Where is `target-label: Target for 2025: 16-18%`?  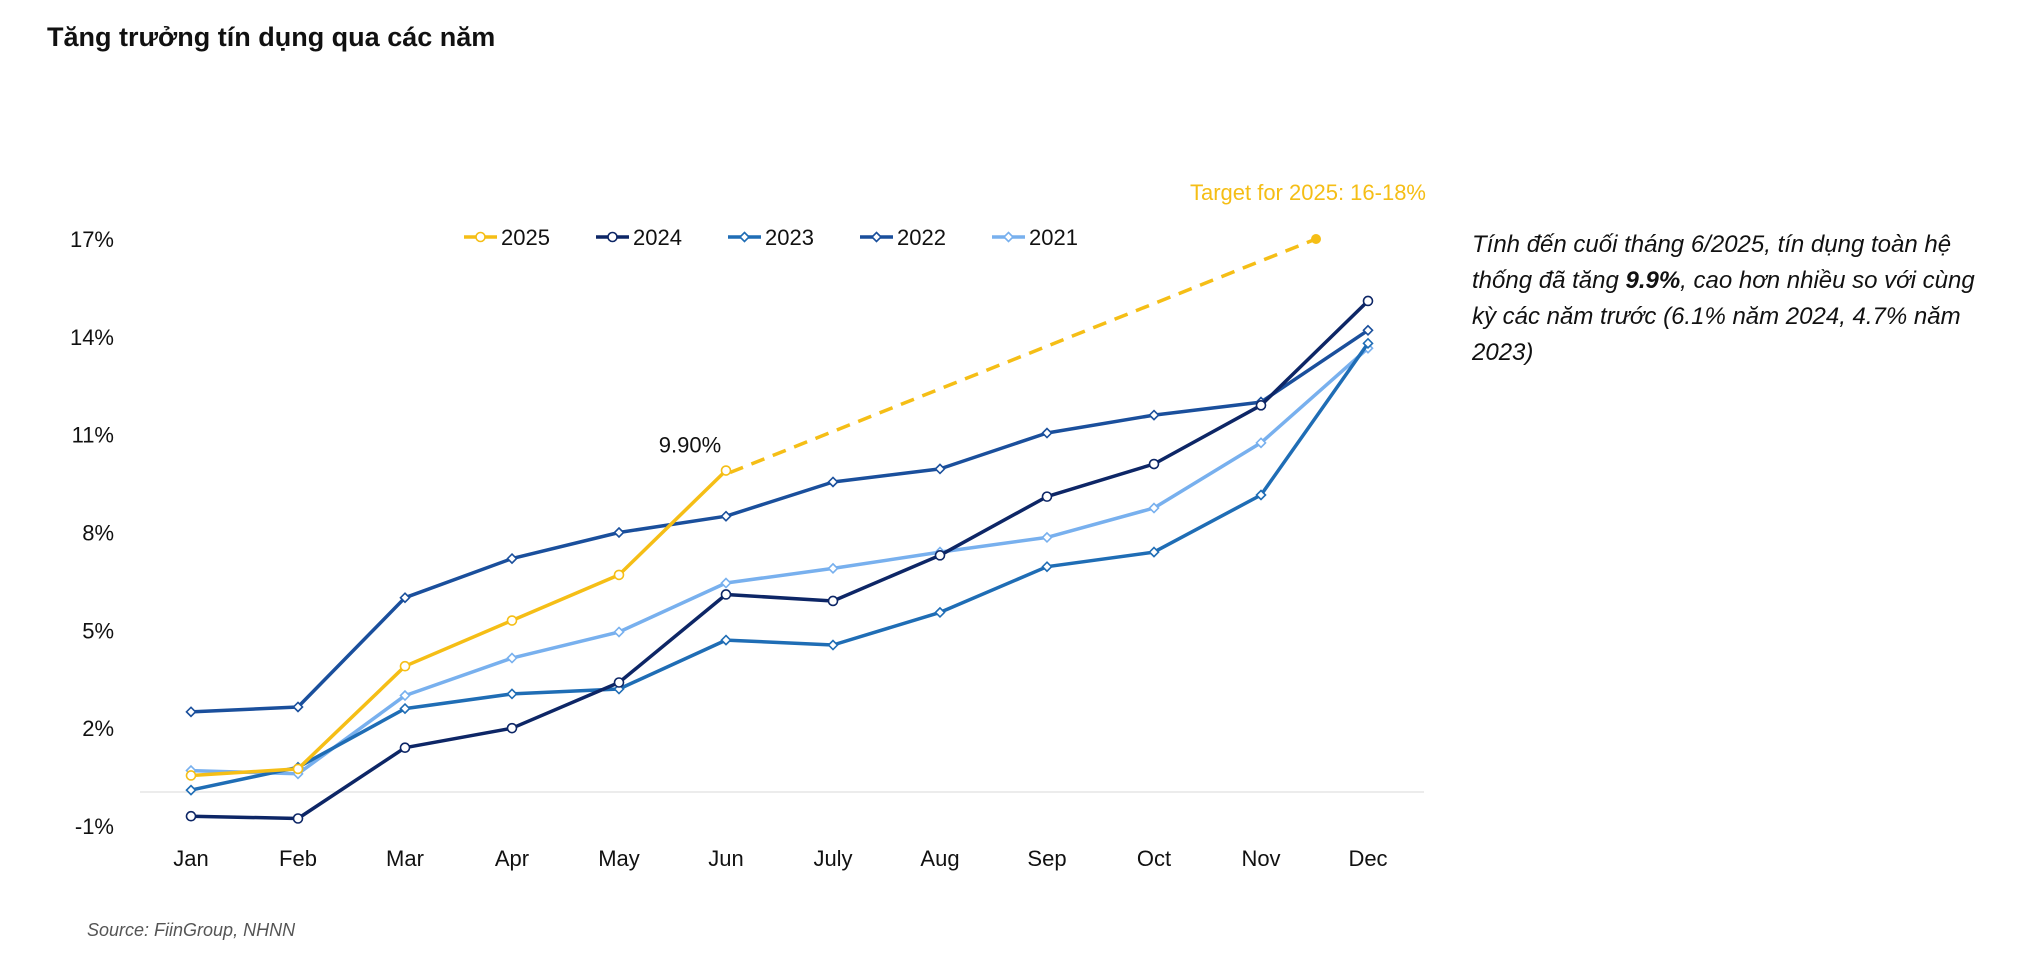
target-label: Target for 2025: 16-18% is located at coordinates (1308, 192).